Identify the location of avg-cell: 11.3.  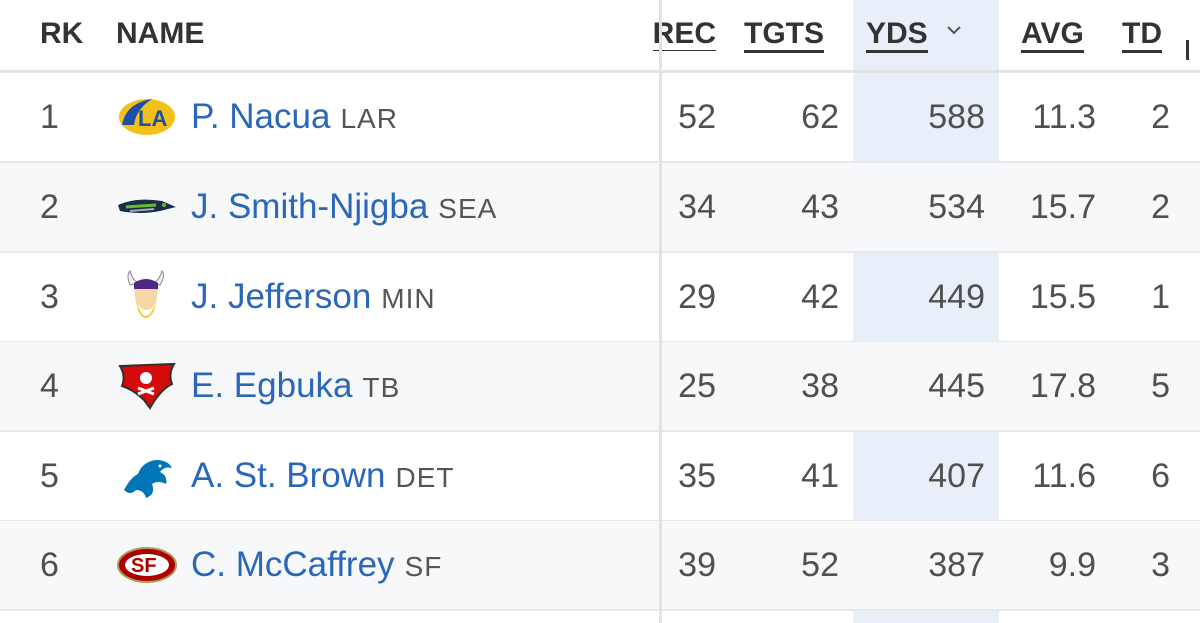
(1064, 117).